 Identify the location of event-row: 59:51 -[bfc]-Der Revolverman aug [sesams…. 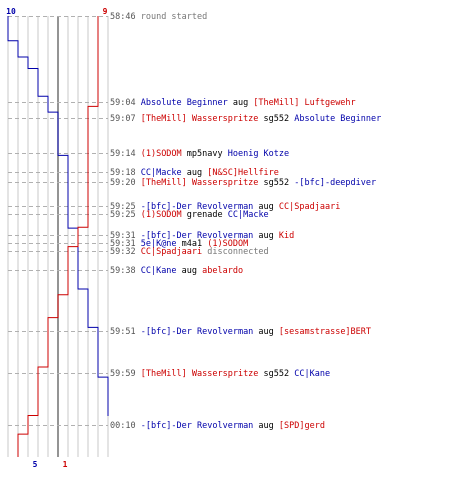
(240, 332).